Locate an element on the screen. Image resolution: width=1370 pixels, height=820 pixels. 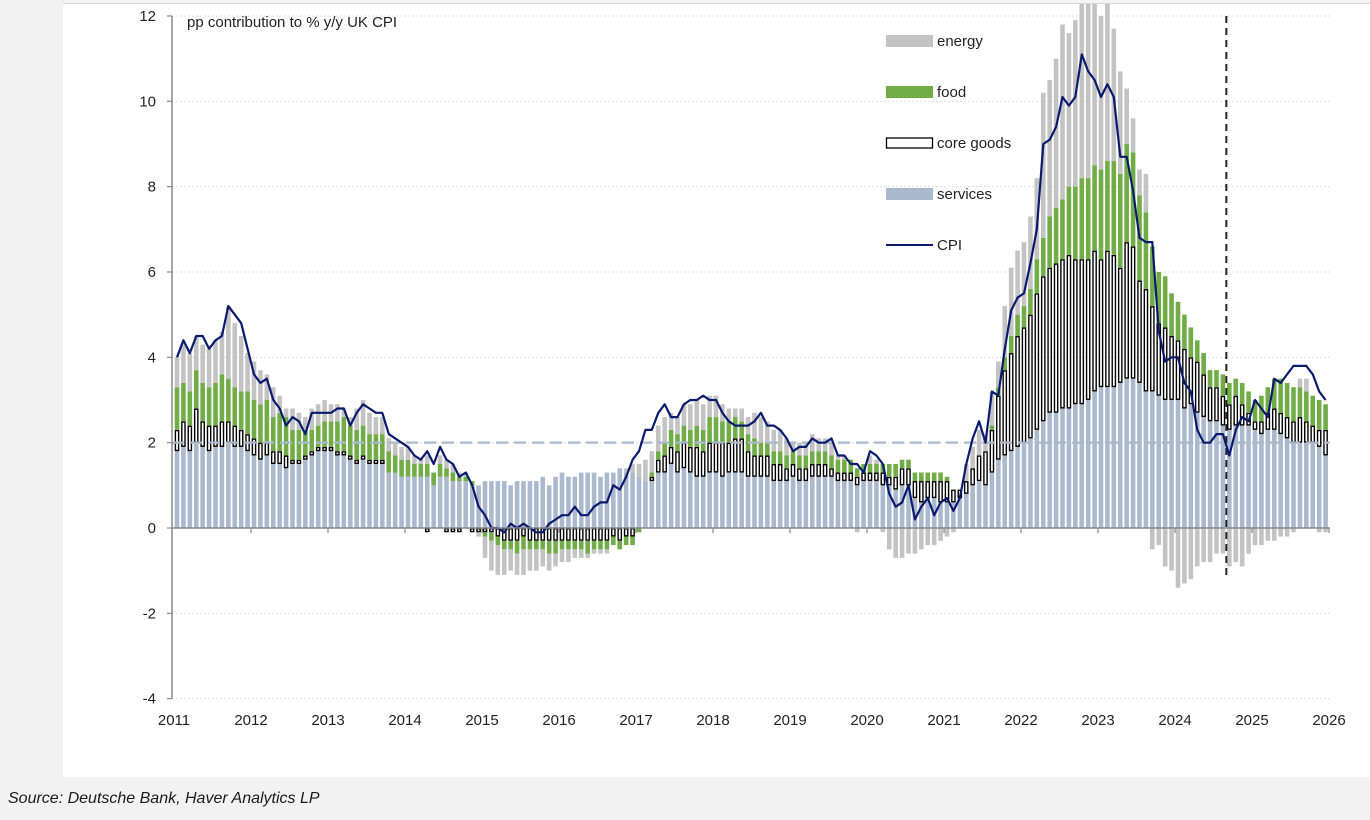
x-tick-label: 2026 is located at coordinates (1328, 720).